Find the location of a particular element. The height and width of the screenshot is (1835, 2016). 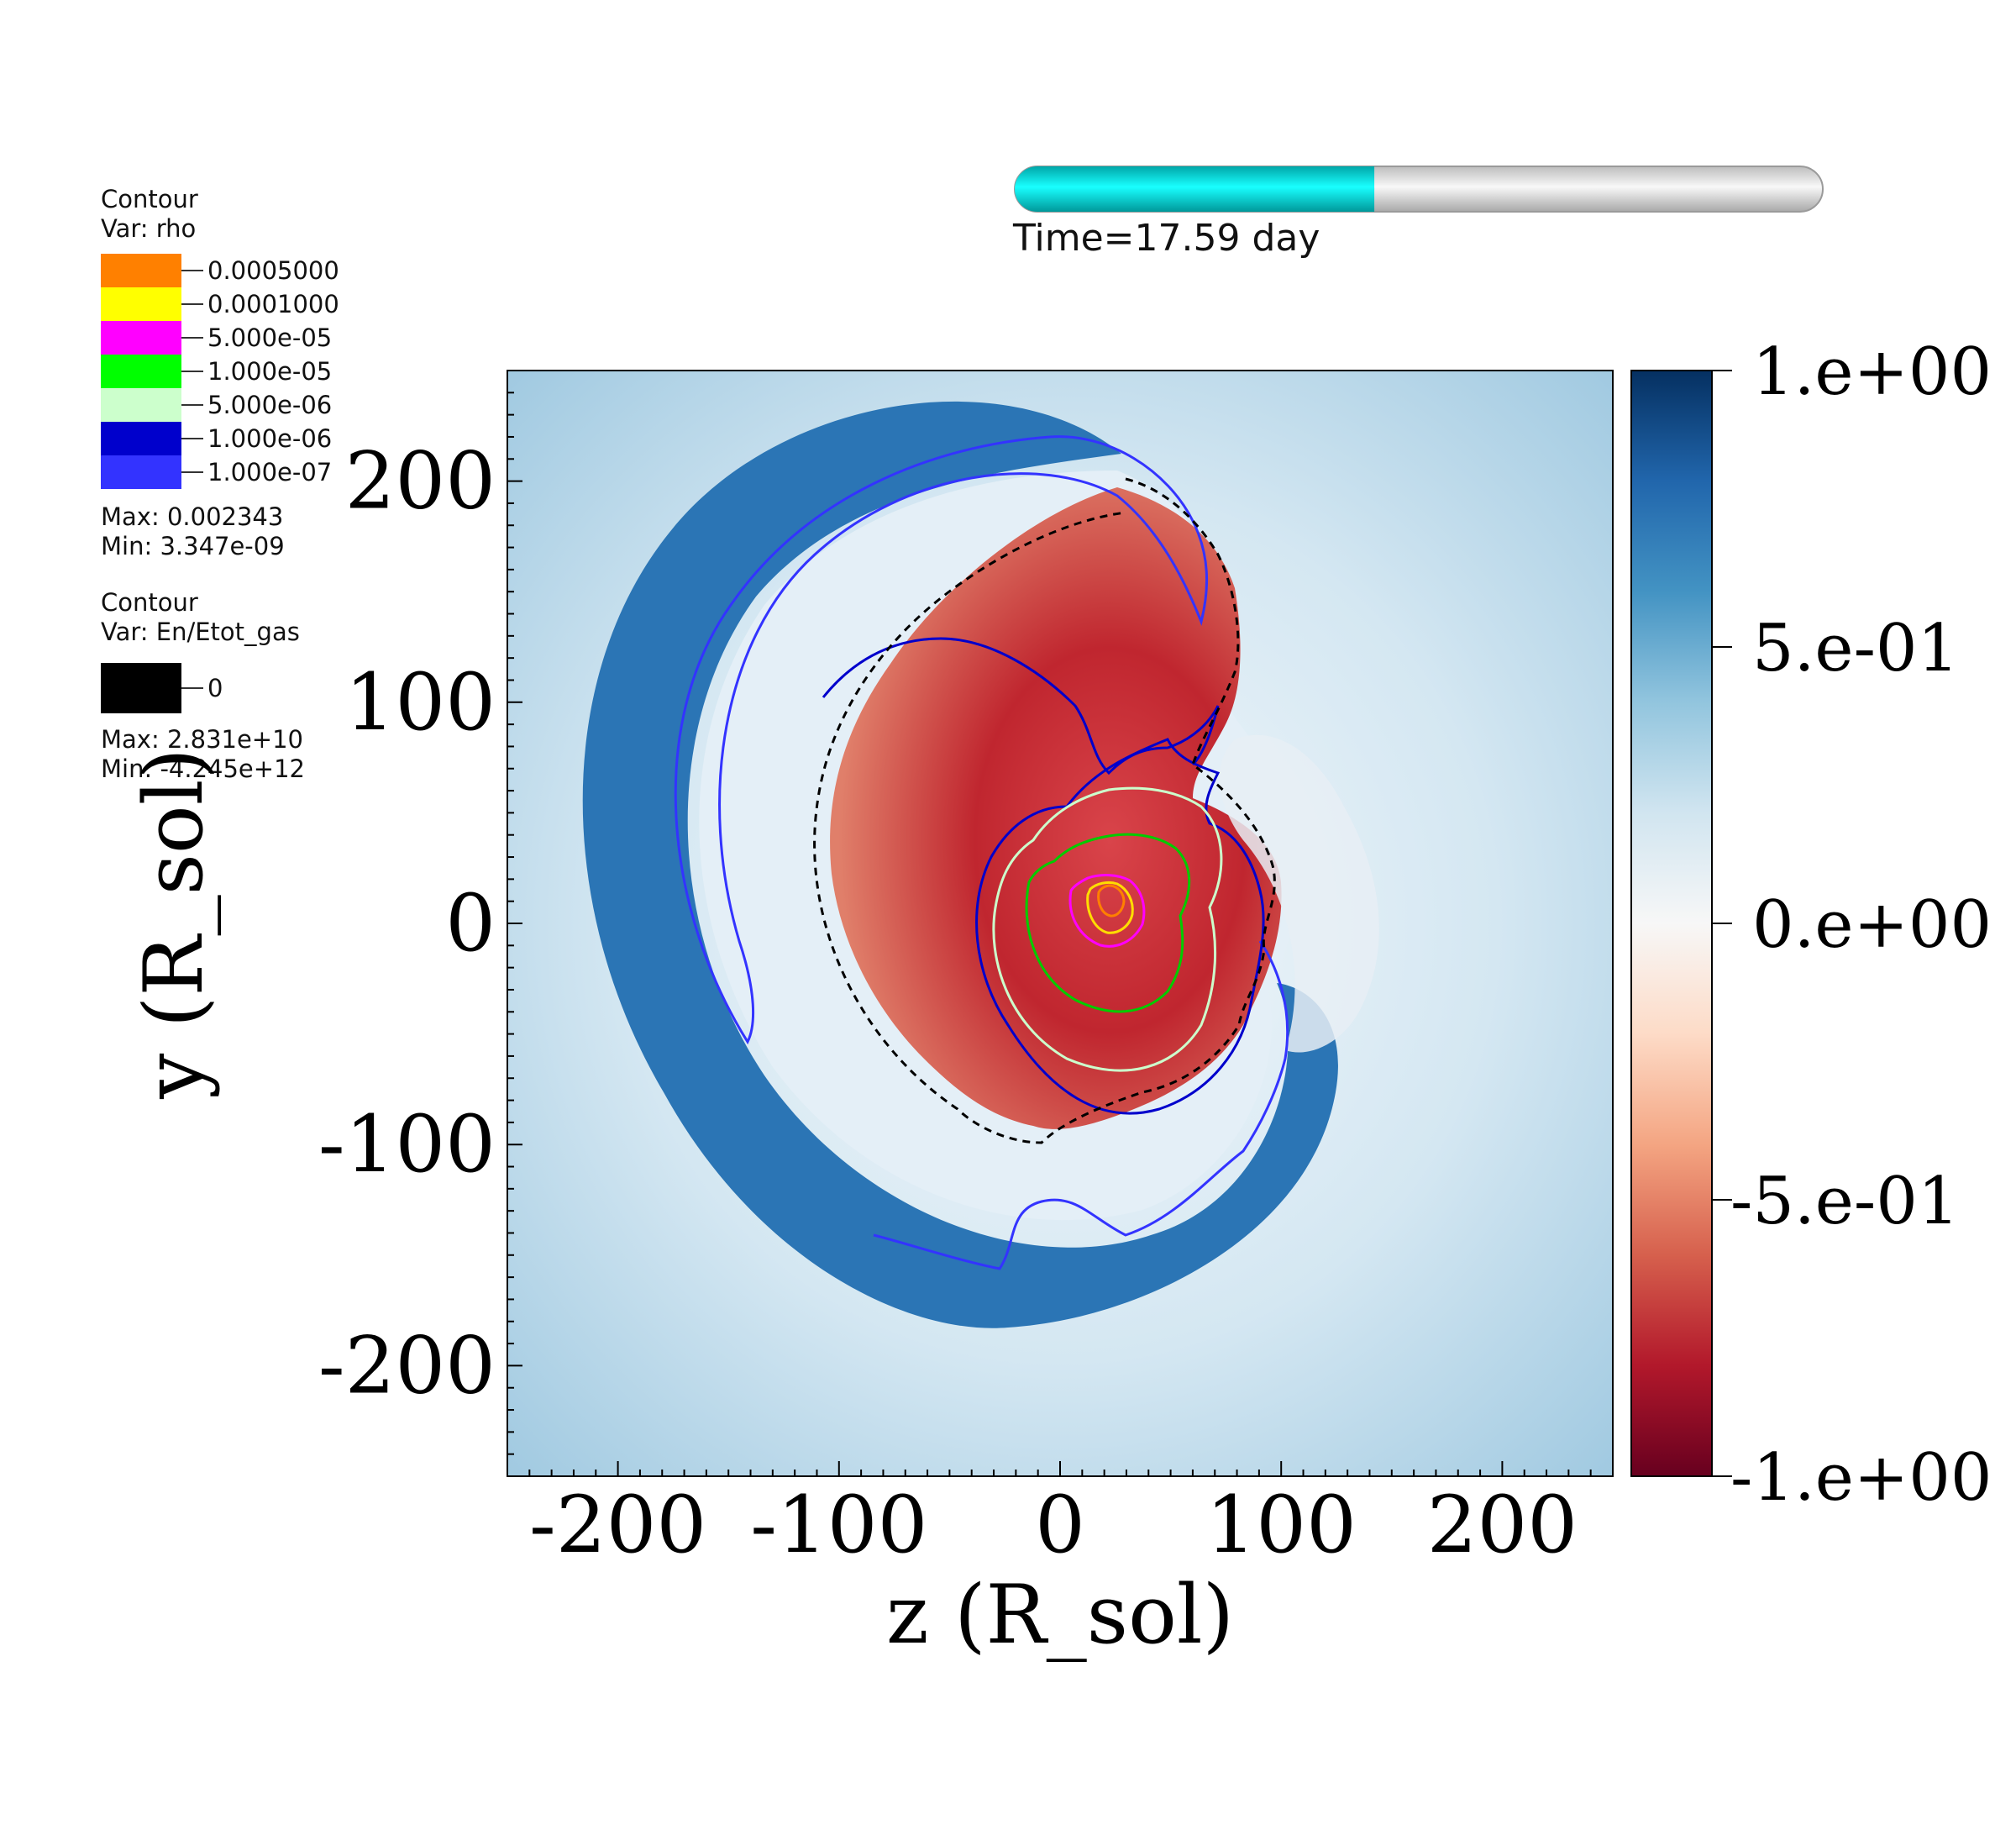

x-axis-title: z (R_sol) is located at coordinates (1060, 1615).